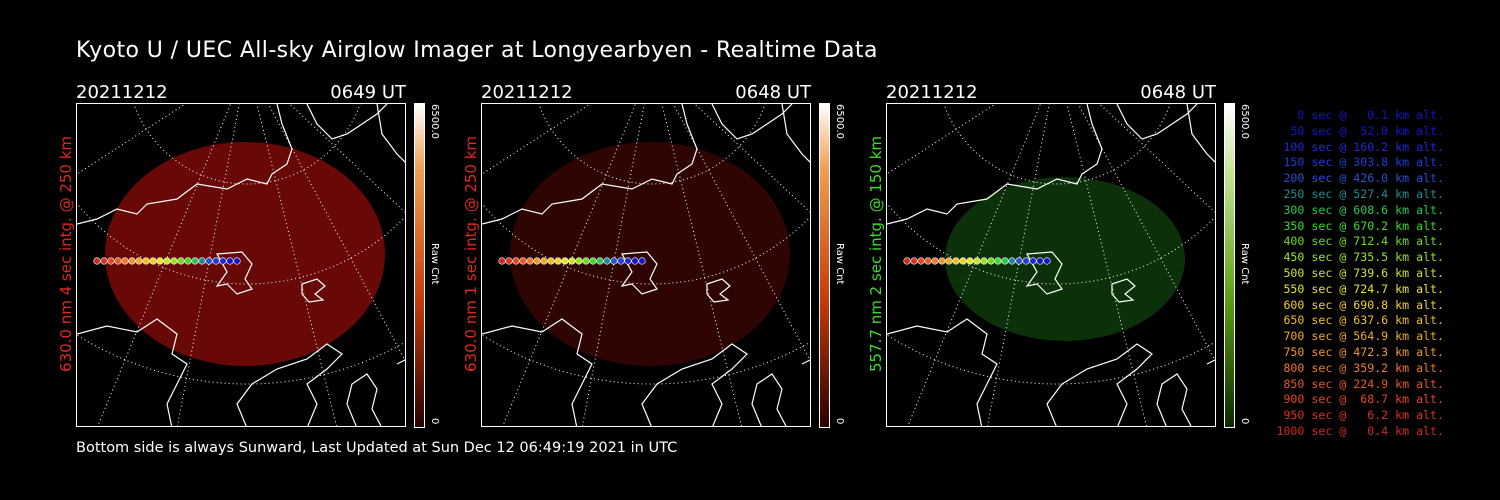 Image resolution: width=1500 pixels, height=500 pixels. I want to click on colorbar-max-label: 6500.0, so click(839, 121).